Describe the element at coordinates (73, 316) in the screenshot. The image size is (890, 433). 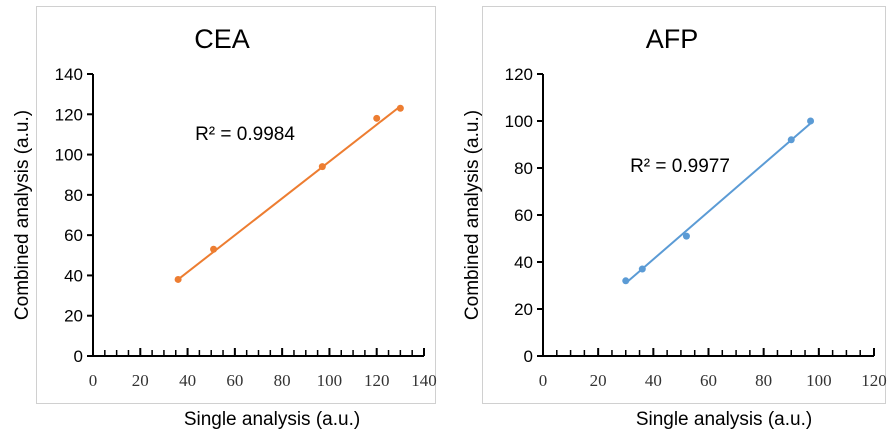
I see `cea-y-tick-label: 20` at that location.